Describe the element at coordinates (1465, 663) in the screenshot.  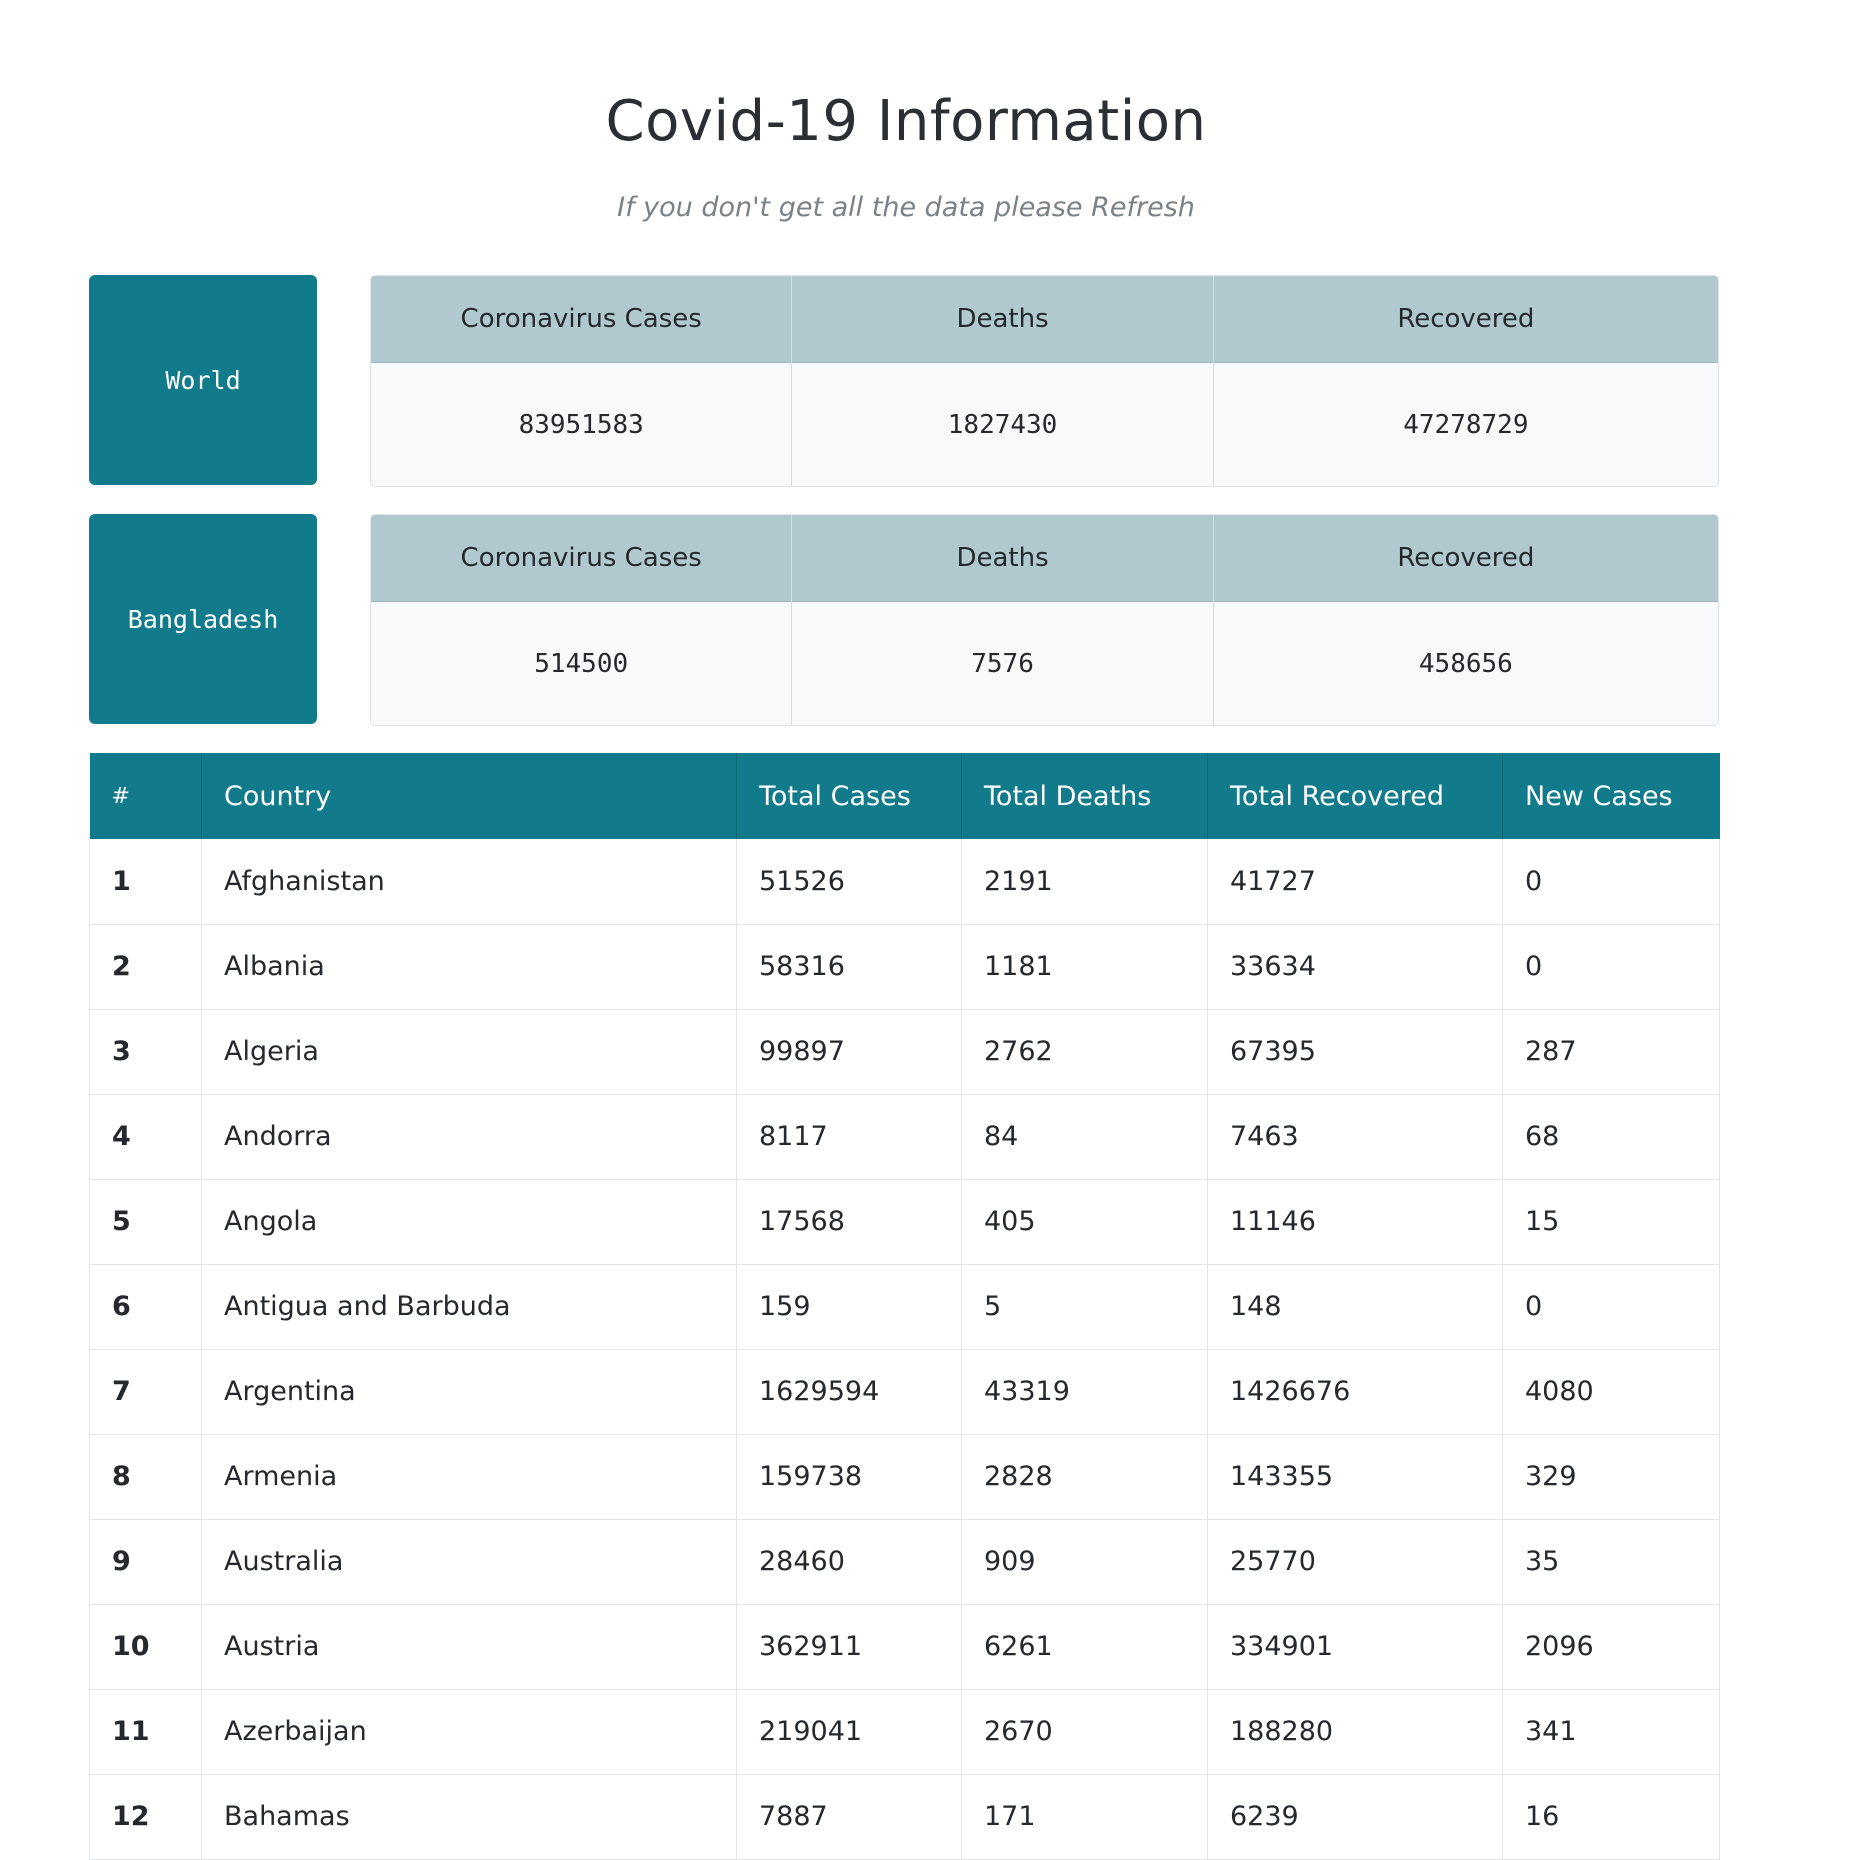
I see `stat-value: 458656` at that location.